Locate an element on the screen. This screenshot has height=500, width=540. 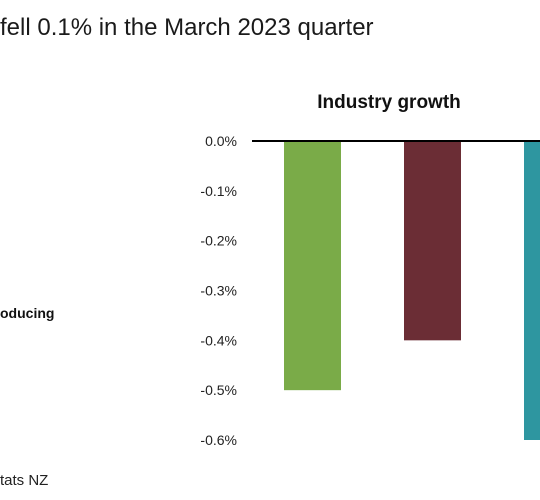
y-tick-label: -0.1% is located at coordinates (218, 191).